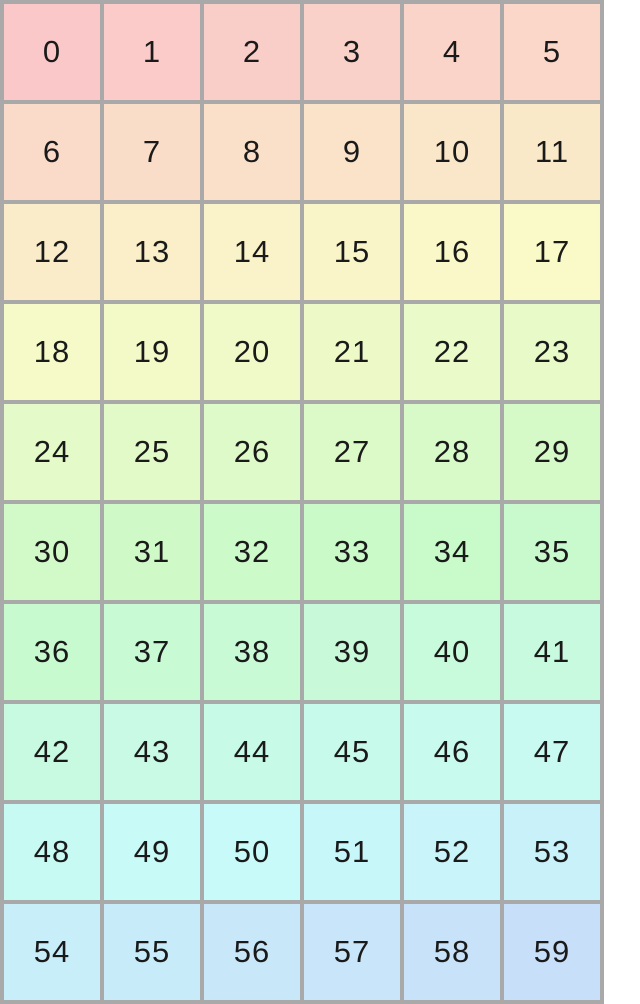 Image resolution: width=640 pixels, height=1004 pixels. What do you see at coordinates (252, 552) in the screenshot?
I see `grid-cell-32: 32` at bounding box center [252, 552].